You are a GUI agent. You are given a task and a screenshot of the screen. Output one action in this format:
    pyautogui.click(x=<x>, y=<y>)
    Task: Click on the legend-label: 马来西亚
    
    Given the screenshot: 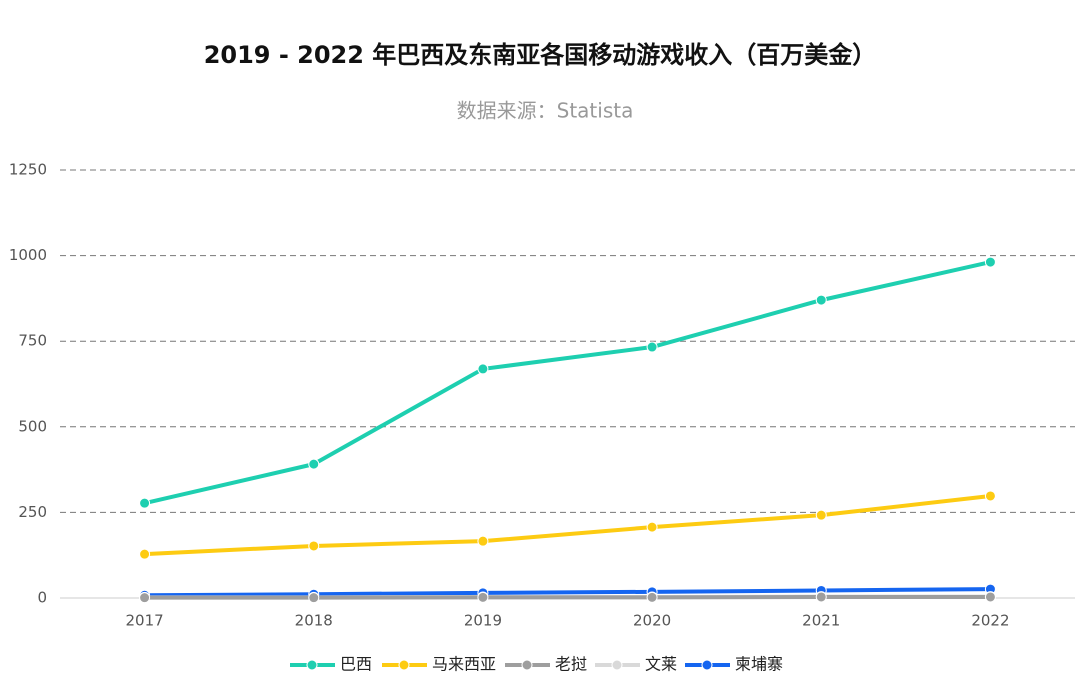 What is the action you would take?
    pyautogui.click(x=464, y=664)
    